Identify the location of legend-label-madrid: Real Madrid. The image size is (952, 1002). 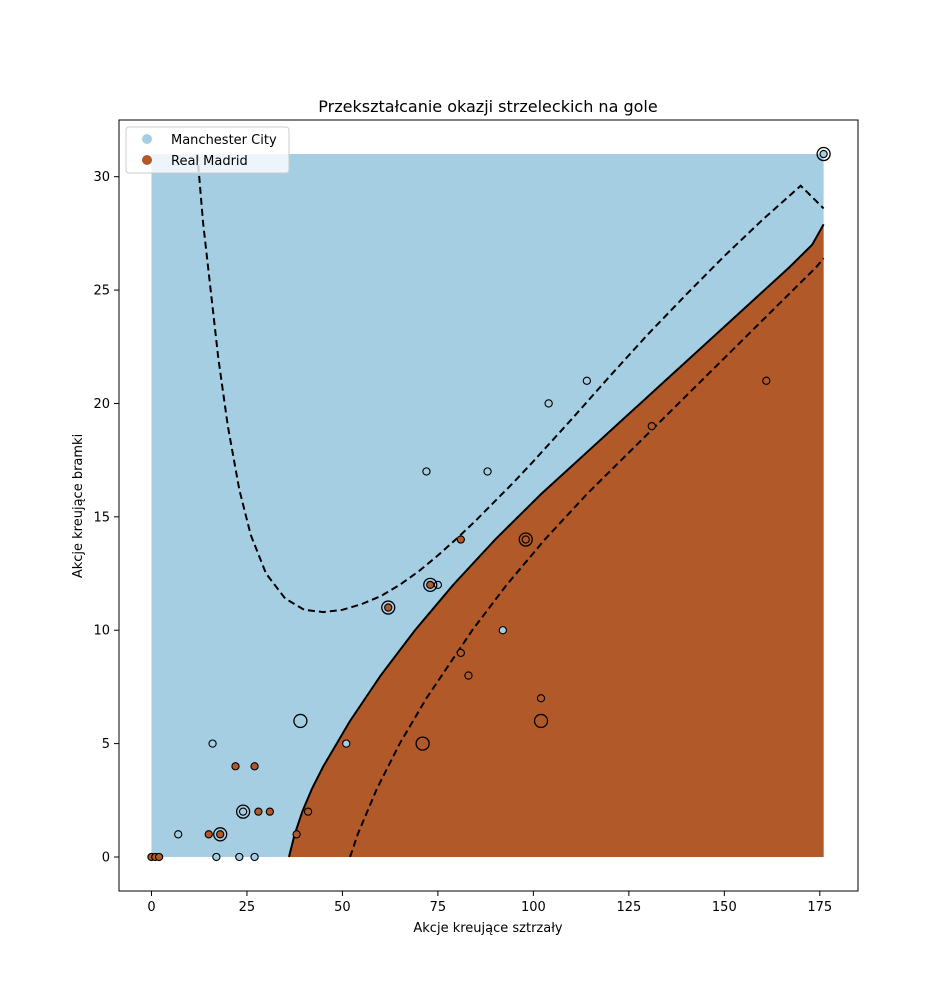
(209, 161).